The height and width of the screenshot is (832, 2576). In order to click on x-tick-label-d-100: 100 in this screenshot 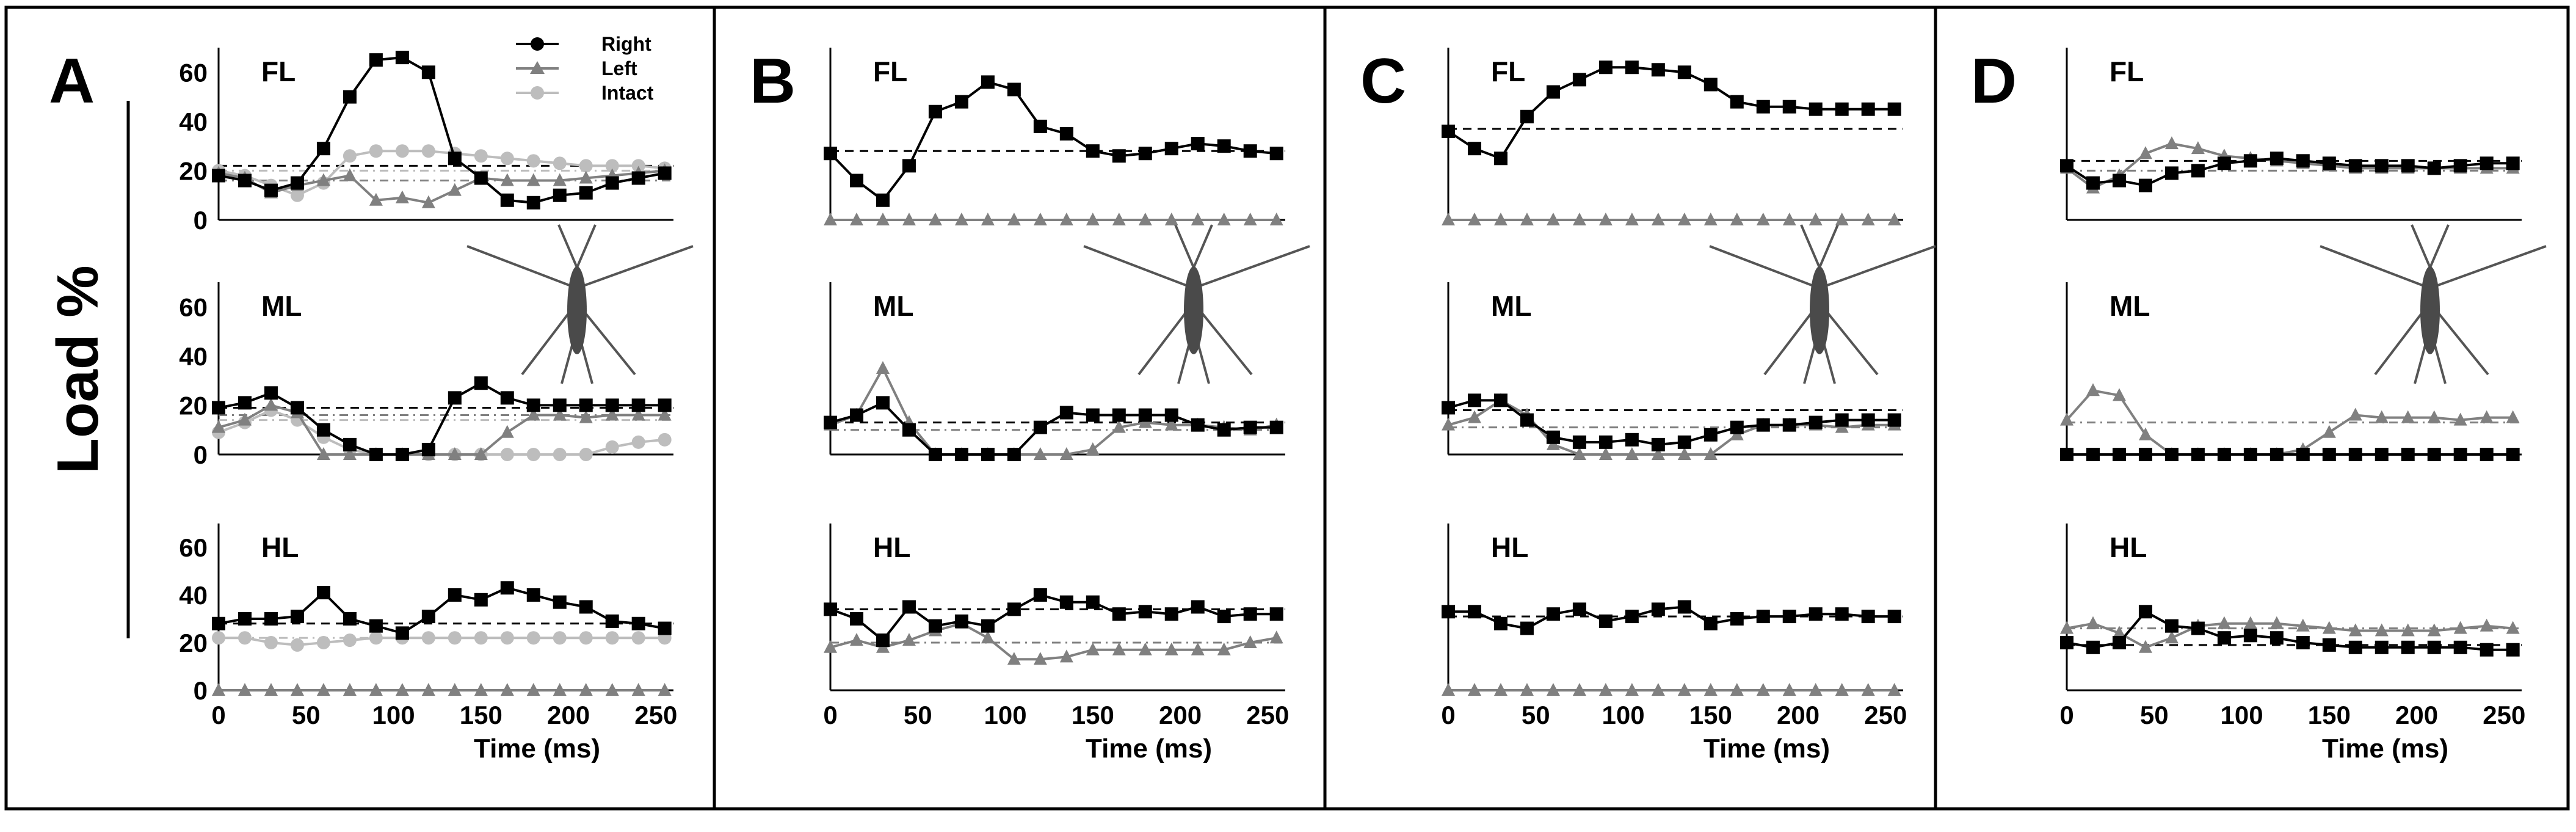, I will do `click(2241, 715)`.